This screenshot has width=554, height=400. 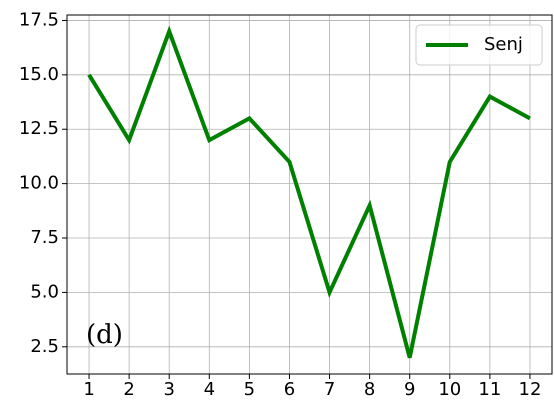 What do you see at coordinates (449, 389) in the screenshot?
I see `x-tick-label: 10` at bounding box center [449, 389].